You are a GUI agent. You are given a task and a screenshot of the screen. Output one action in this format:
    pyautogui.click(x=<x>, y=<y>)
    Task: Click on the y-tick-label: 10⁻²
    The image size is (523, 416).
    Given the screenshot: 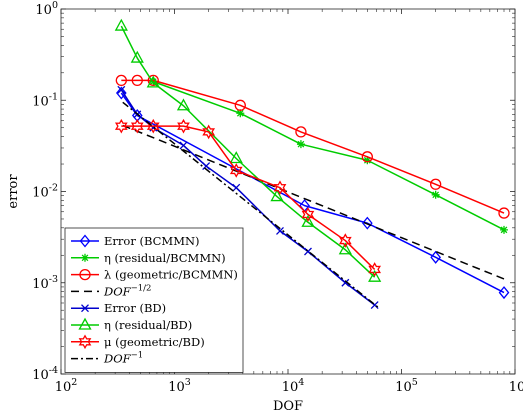 What is the action you would take?
    pyautogui.click(x=45, y=192)
    